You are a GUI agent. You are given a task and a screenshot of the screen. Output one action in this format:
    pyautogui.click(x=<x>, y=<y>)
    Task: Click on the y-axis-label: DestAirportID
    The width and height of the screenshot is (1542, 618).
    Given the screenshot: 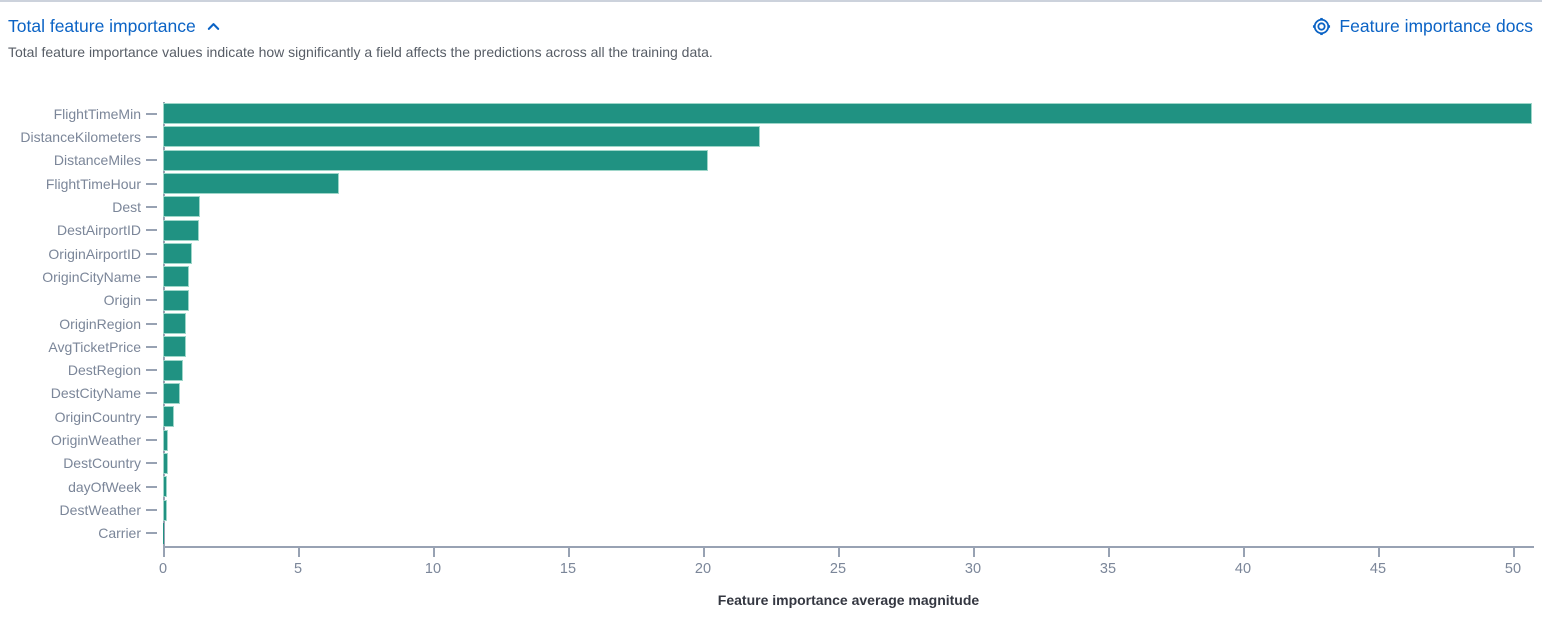 What is the action you would take?
    pyautogui.click(x=98, y=230)
    